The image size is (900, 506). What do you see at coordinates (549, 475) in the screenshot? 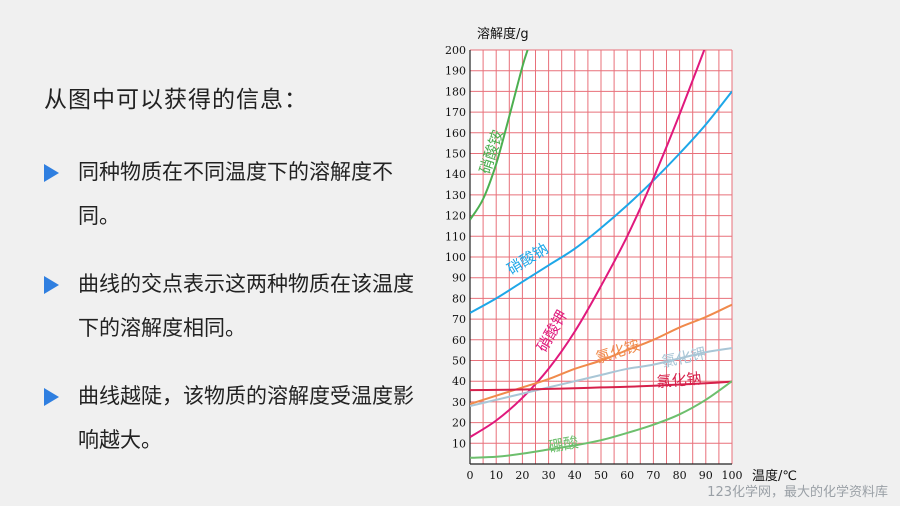
I see `x-tick-label: 30` at bounding box center [549, 475].